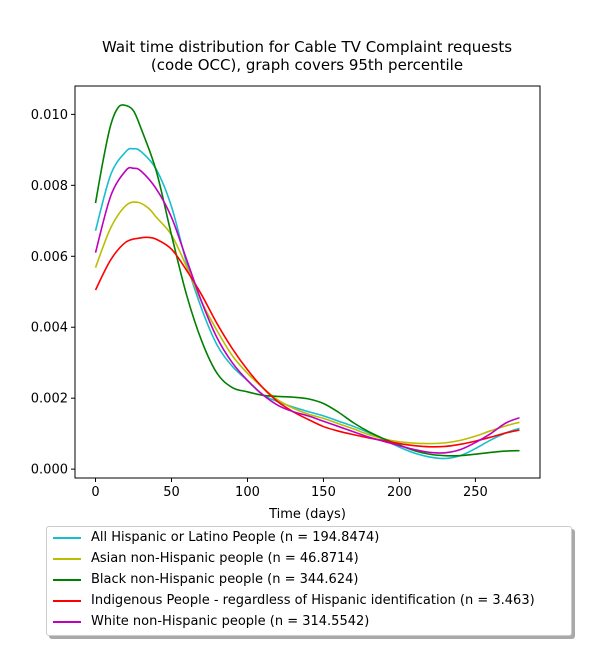 The height and width of the screenshot is (650, 600). I want to click on legend-item: Black non-Hispanic people (n = 344.624), so click(202, 579).